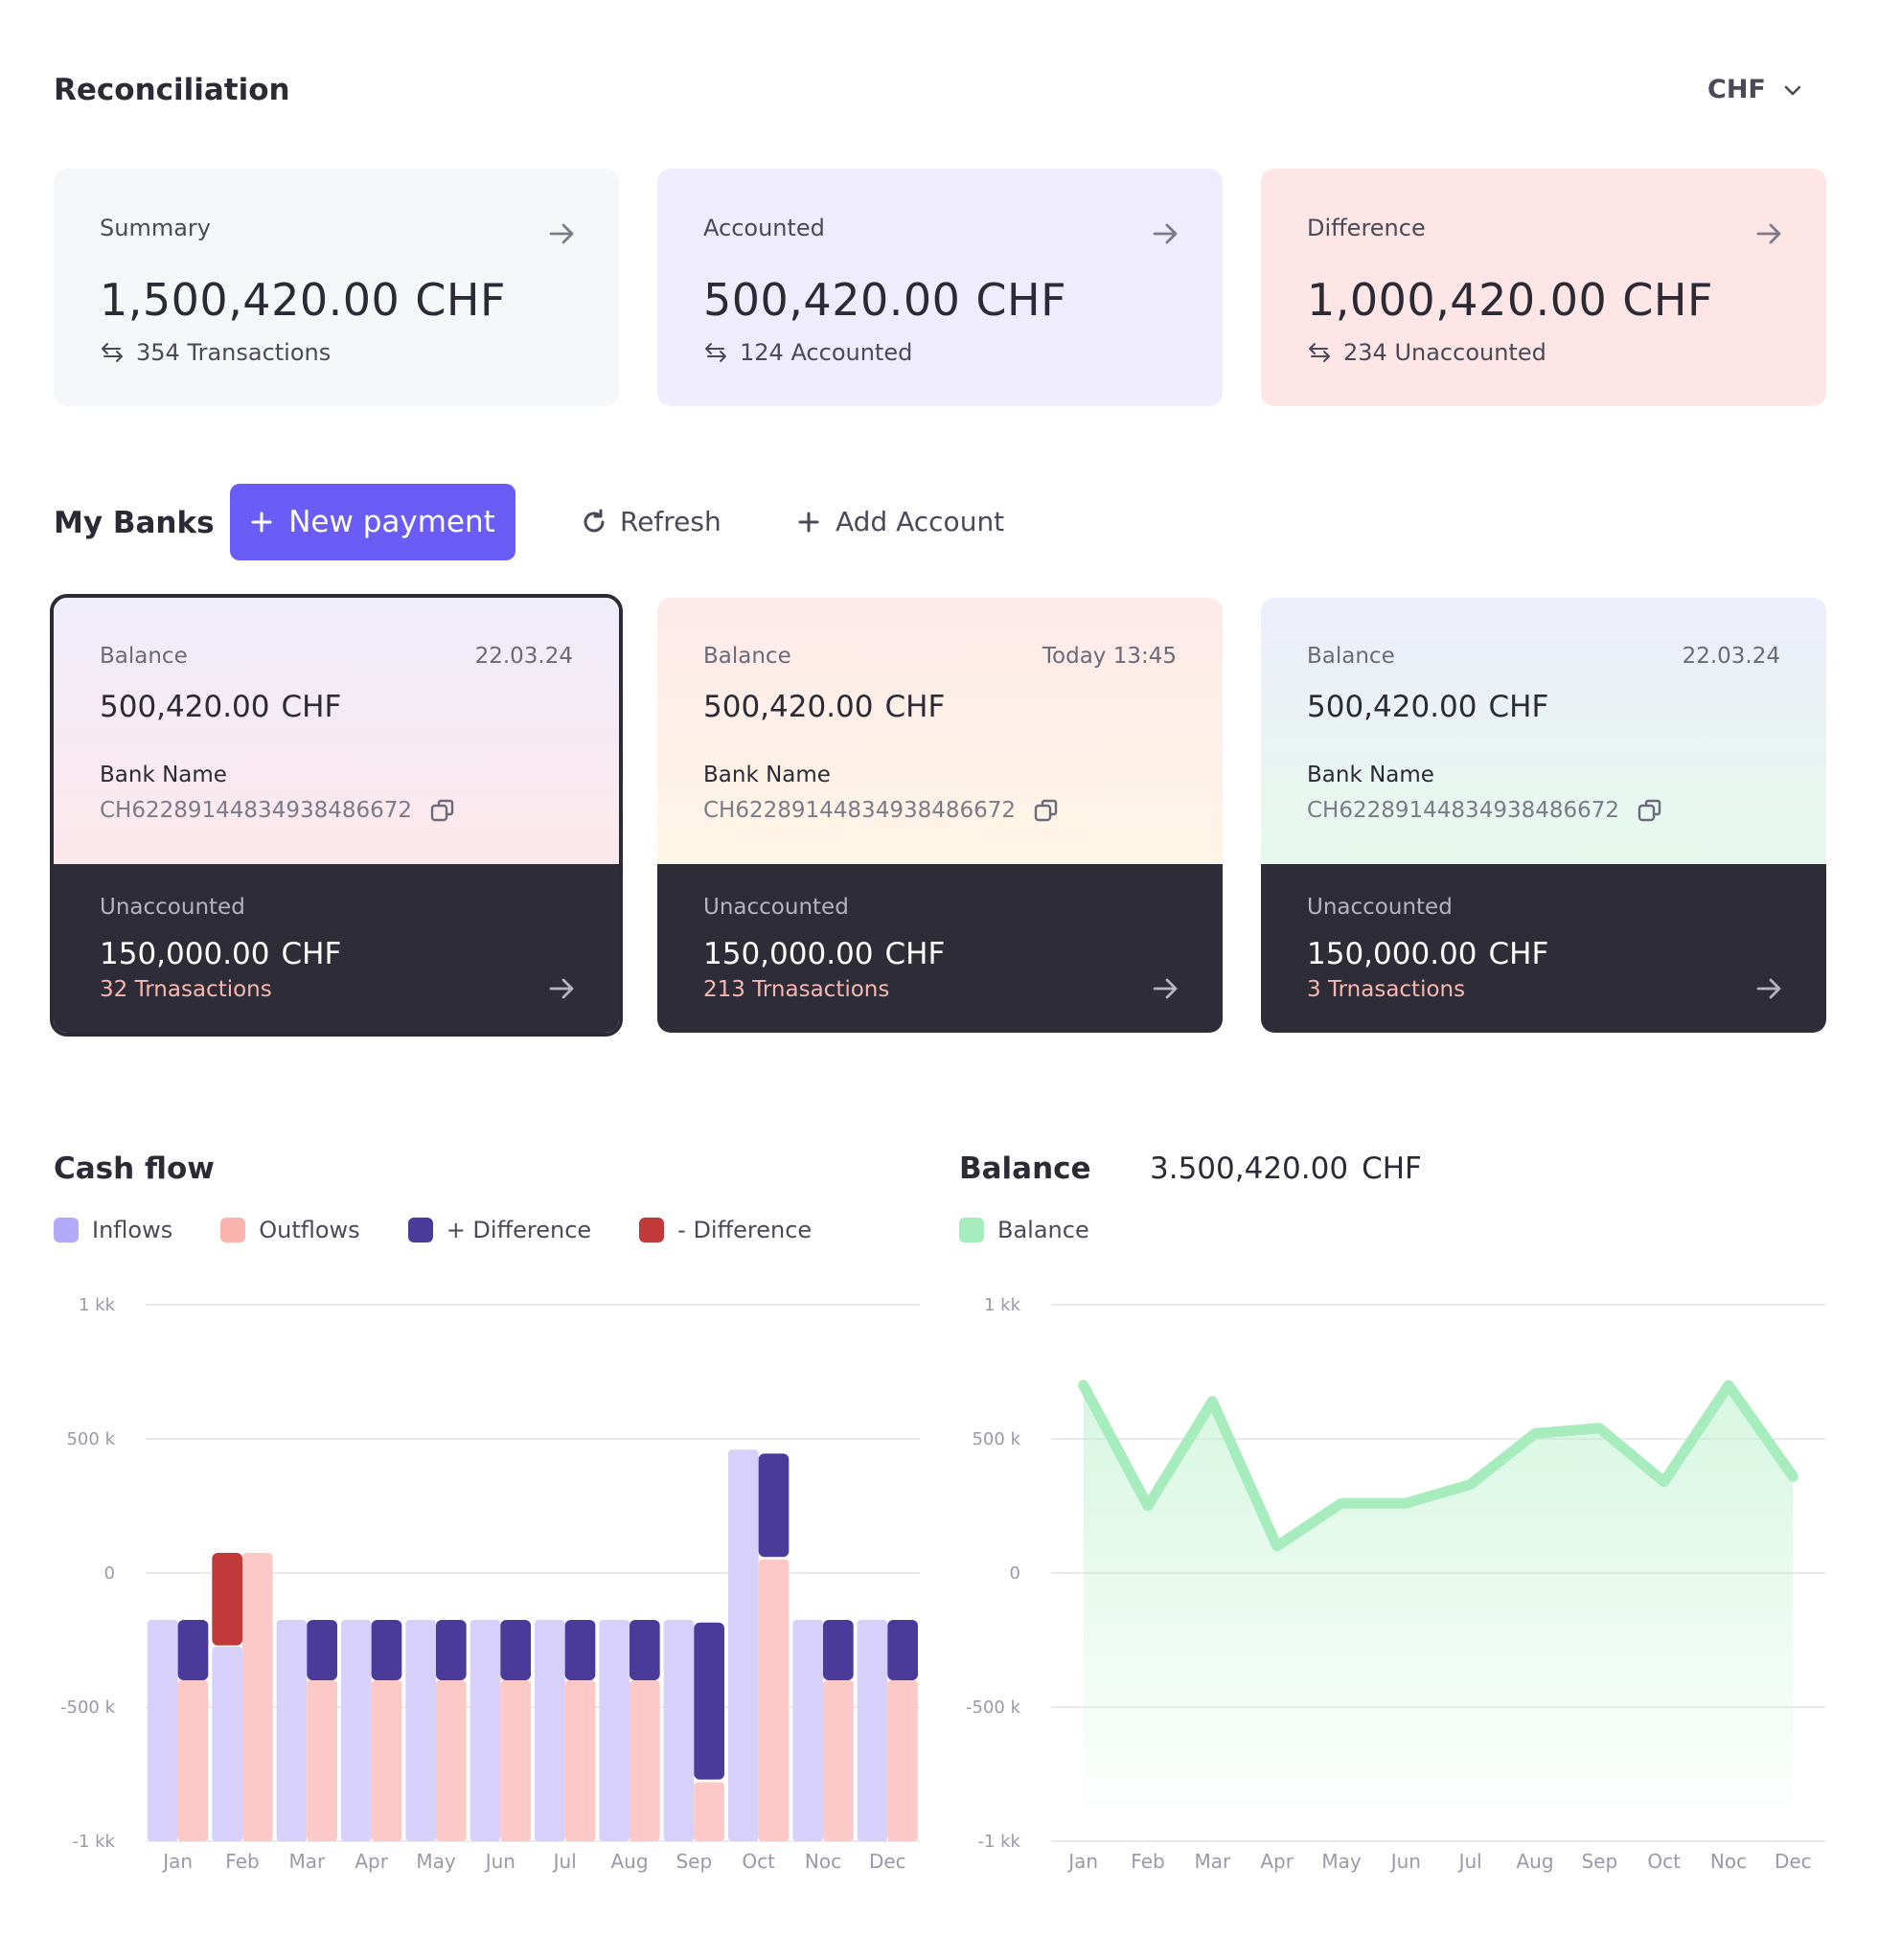 This screenshot has width=1878, height=1960. I want to click on summary-card-amount: 1,500,420.00 CHF, so click(303, 300).